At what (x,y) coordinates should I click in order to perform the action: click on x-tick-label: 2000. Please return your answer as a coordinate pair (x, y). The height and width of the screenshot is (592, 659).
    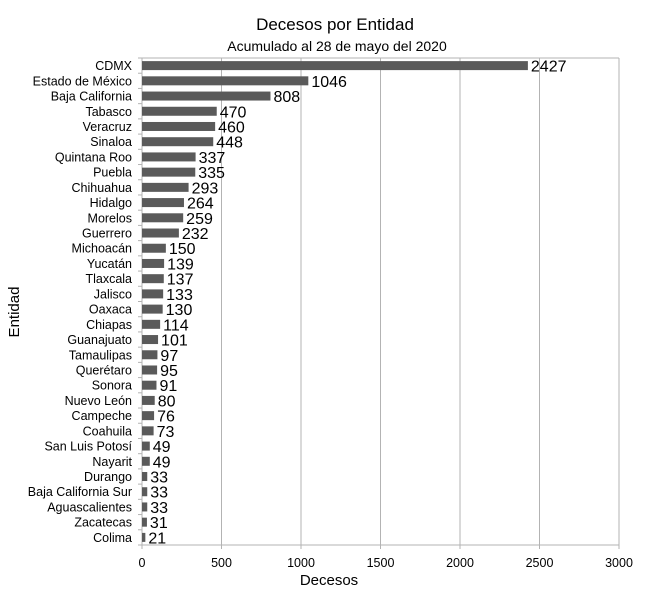
    Looking at the image, I should click on (460, 563).